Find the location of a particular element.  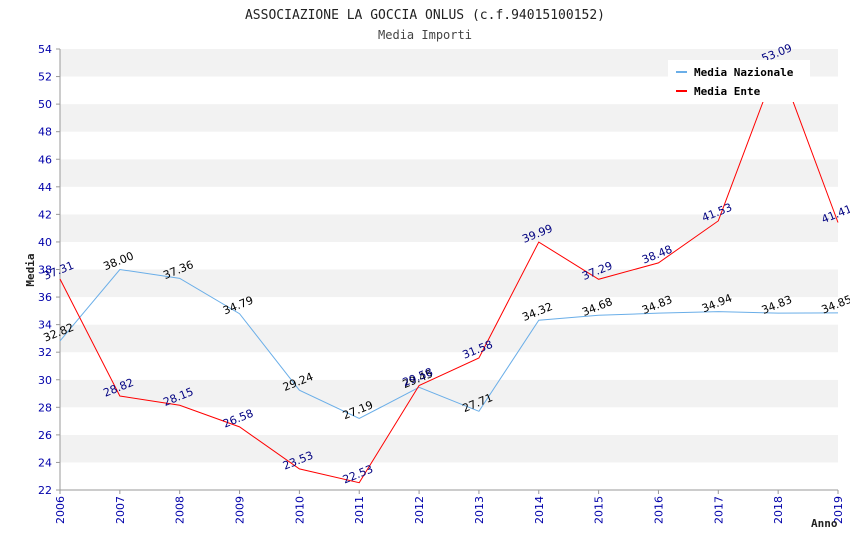

y-tick-label: 40 is located at coordinates (45, 242).